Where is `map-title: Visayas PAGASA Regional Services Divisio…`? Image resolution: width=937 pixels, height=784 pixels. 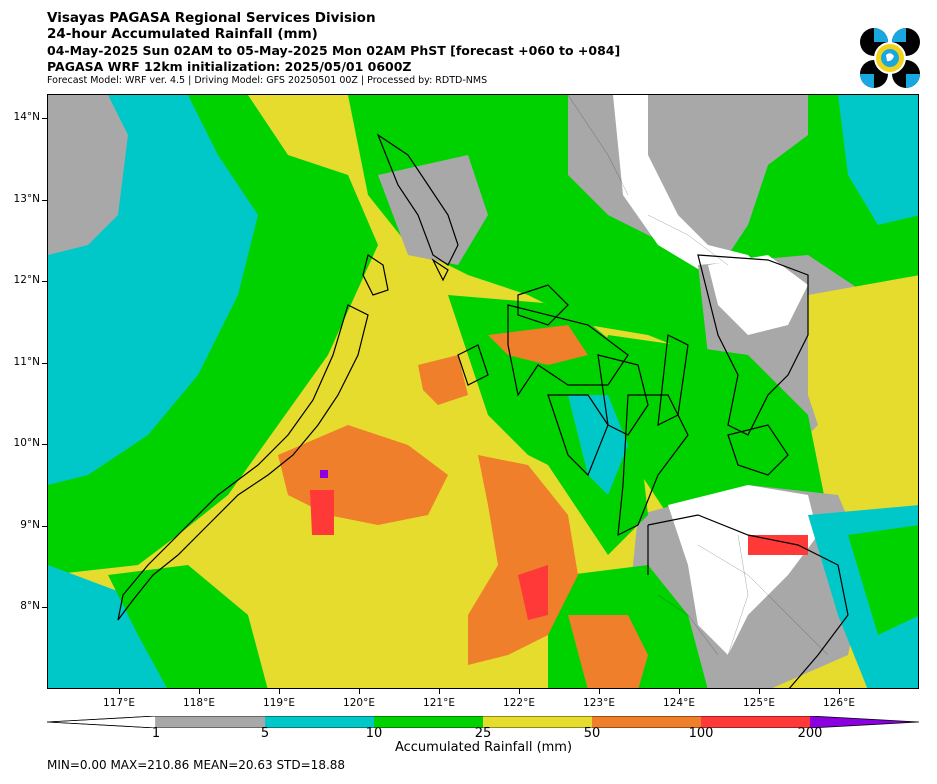
map-title: Visayas PAGASA Regional Services Divisio… is located at coordinates (211, 18).